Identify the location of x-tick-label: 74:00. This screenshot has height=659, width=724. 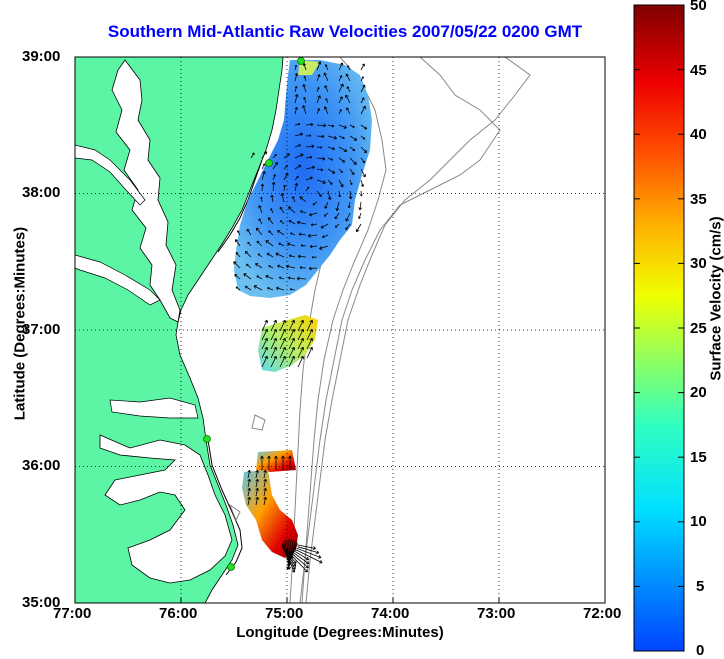
(390, 613).